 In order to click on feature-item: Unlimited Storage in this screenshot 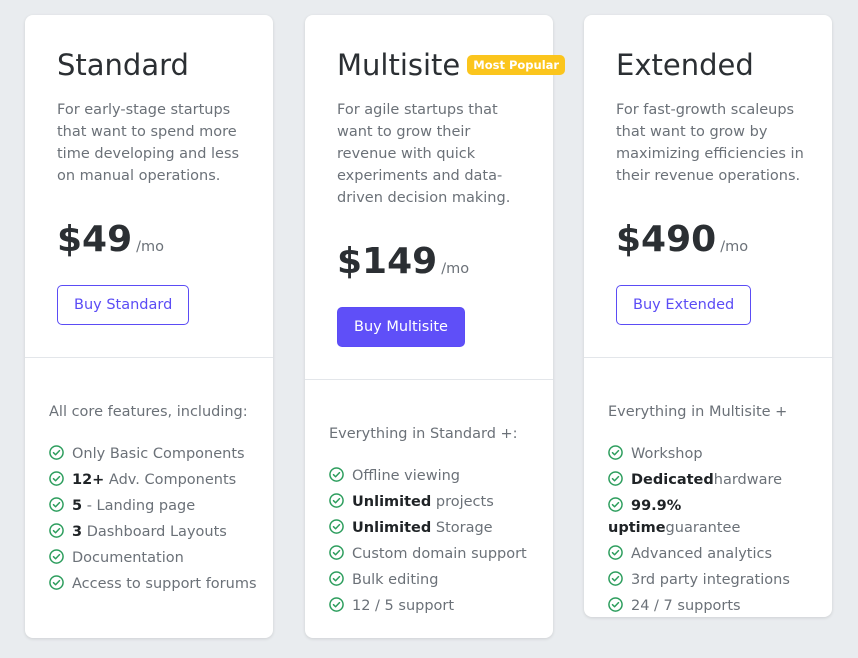, I will do `click(433, 528)`.